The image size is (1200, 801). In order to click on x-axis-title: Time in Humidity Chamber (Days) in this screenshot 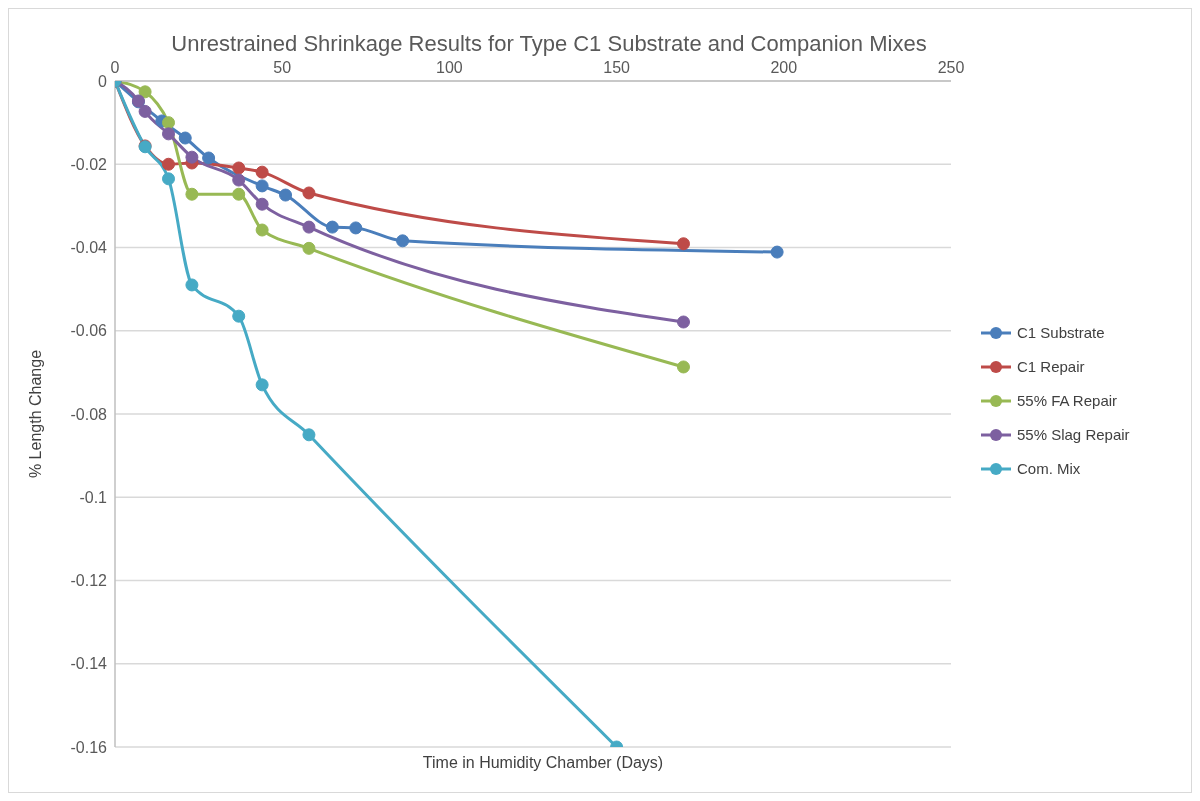, I will do `click(543, 763)`.